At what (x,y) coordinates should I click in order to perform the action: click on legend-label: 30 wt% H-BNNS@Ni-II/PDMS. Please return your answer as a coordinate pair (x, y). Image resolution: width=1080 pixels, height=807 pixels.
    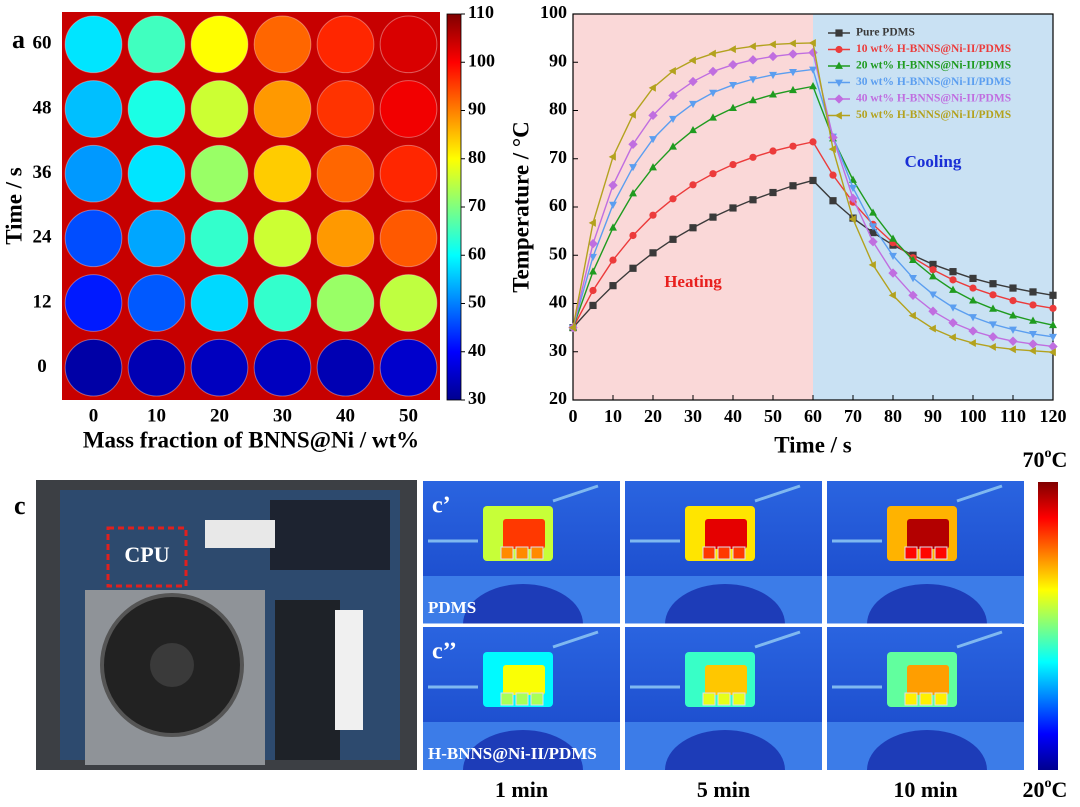
    Looking at the image, I should click on (933, 82).